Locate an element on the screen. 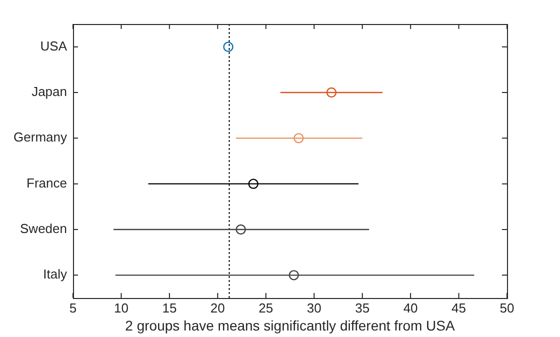  x-tick-label: 40 is located at coordinates (410, 308).